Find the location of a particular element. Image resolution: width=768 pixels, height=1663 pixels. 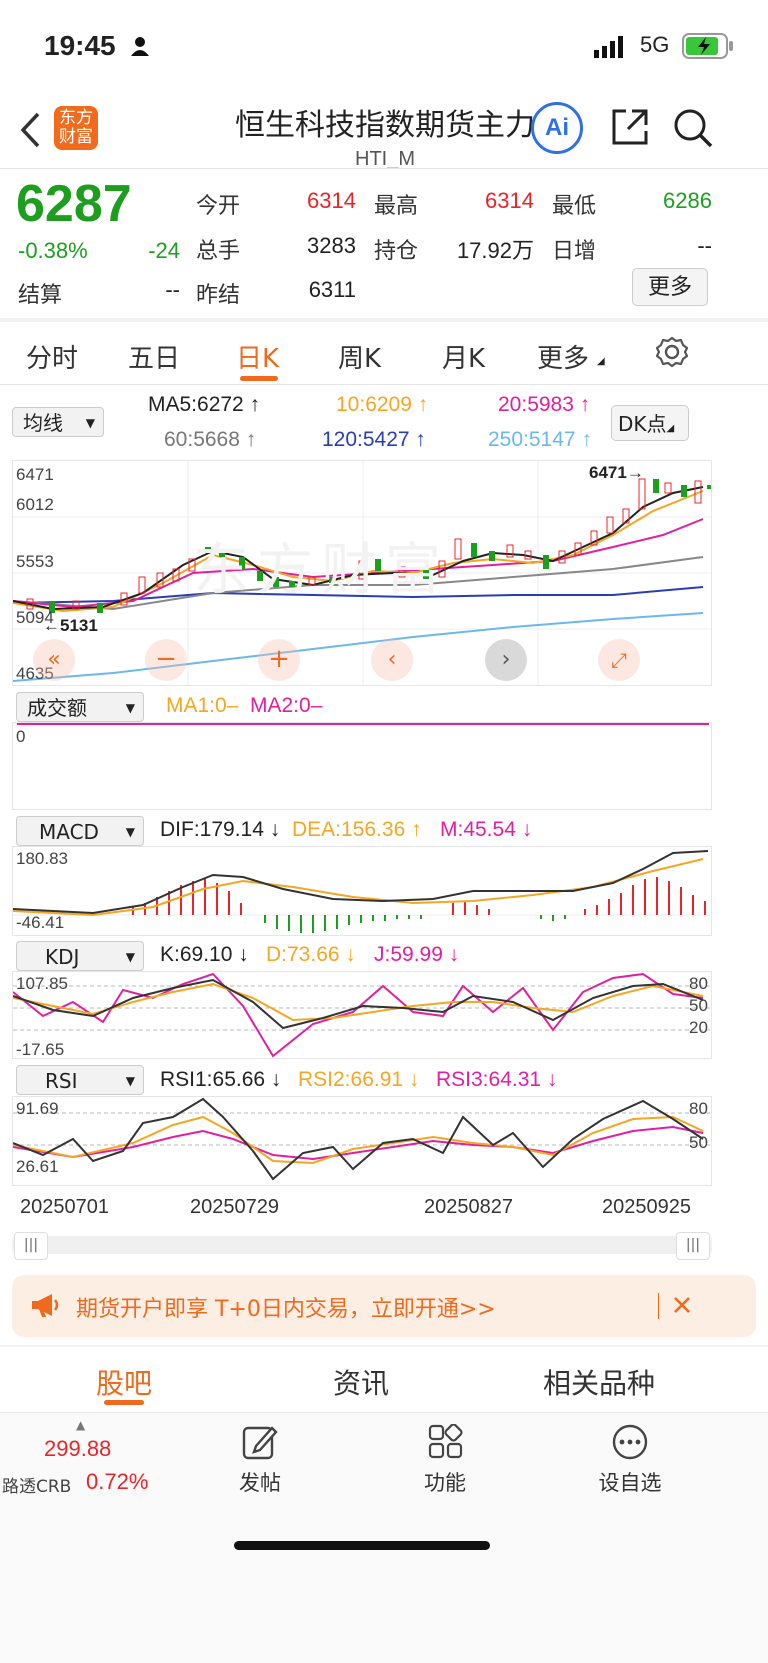

low-label: 最低 is located at coordinates (574, 206).